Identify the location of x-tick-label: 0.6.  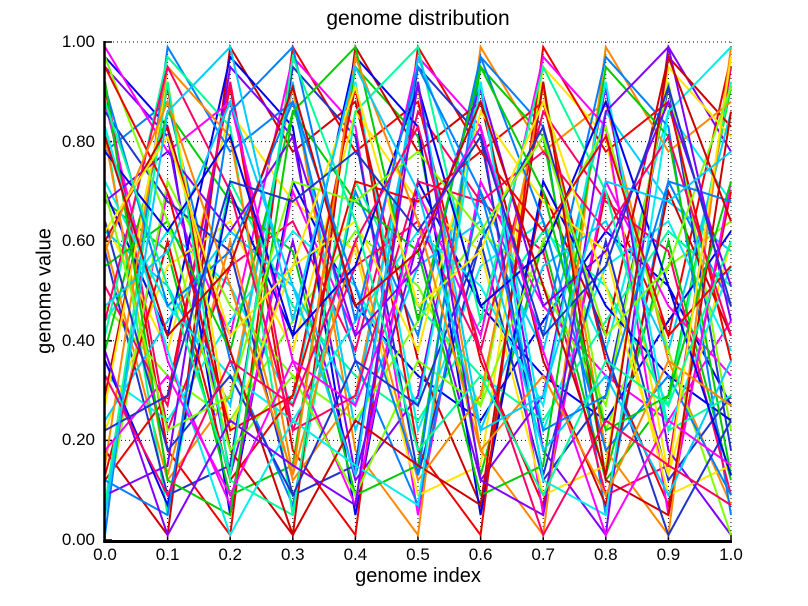
(480, 554).